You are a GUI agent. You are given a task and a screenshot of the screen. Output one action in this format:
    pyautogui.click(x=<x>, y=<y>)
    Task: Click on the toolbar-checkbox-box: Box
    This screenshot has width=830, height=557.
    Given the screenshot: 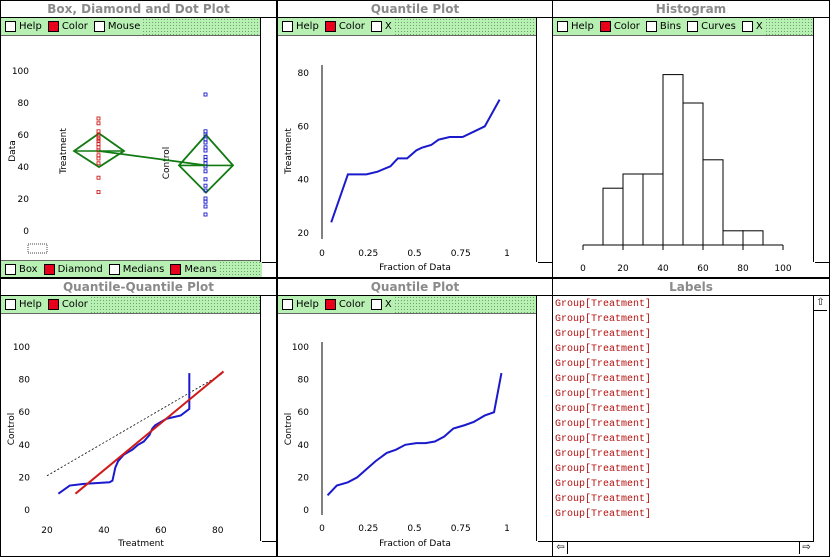 What is the action you would take?
    pyautogui.click(x=21, y=269)
    